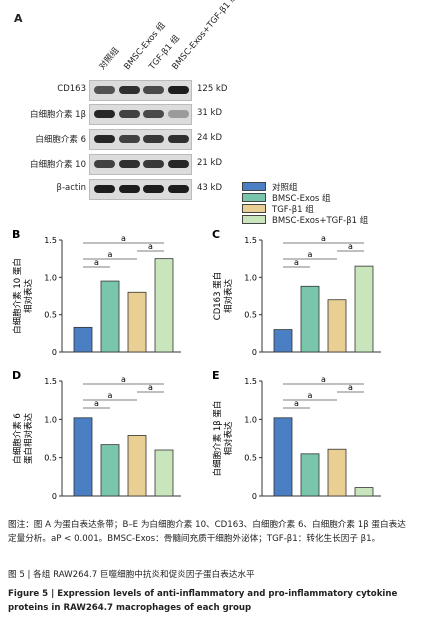 The image size is (422, 644). What do you see at coordinates (18, 18) in the screenshot?
I see `panel-a-label: A` at bounding box center [18, 18].